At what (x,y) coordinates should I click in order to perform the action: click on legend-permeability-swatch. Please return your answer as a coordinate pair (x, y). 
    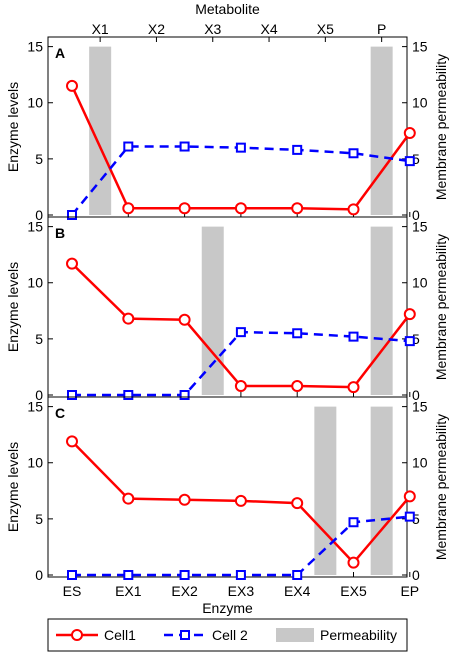
    Looking at the image, I should click on (295, 635).